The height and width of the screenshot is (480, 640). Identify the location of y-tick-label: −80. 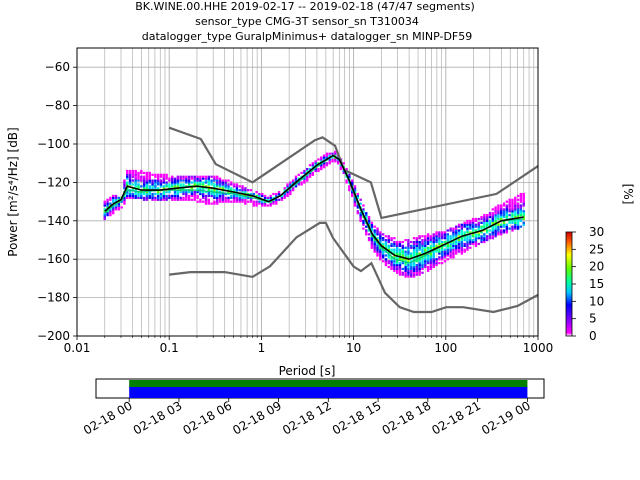
(57, 106).